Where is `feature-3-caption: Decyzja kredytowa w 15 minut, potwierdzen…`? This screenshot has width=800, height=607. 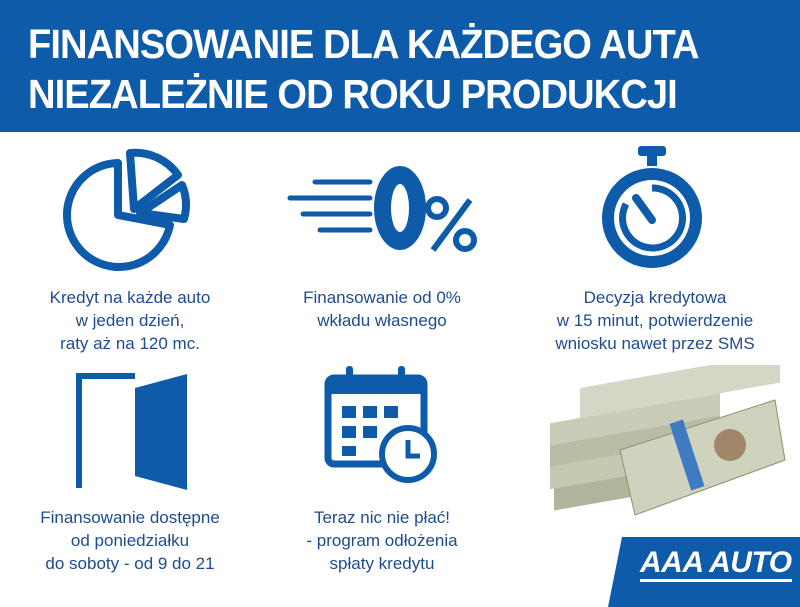
feature-3-caption: Decyzja kredytowa w 15 minut, potwierdzen… is located at coordinates (655, 320).